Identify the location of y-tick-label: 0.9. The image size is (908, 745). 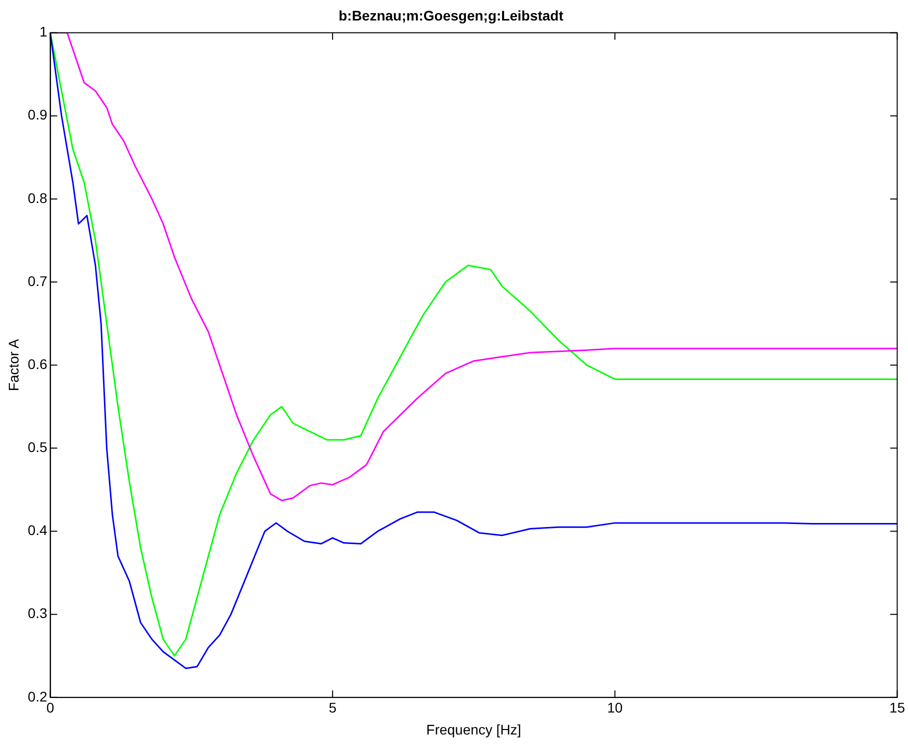
(38, 114).